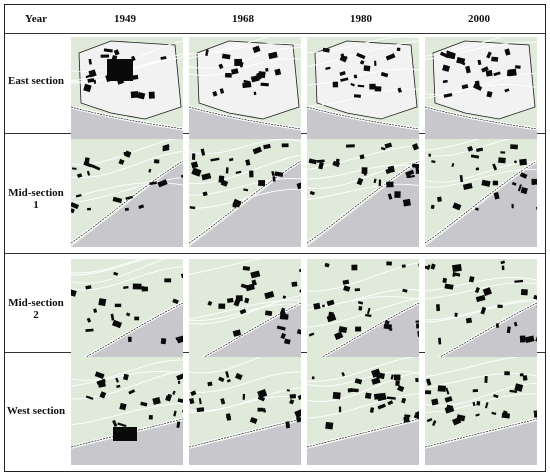 This screenshot has height=476, width=550. Describe the element at coordinates (36, 19) in the screenshot. I see `year-header-label: Year` at that location.